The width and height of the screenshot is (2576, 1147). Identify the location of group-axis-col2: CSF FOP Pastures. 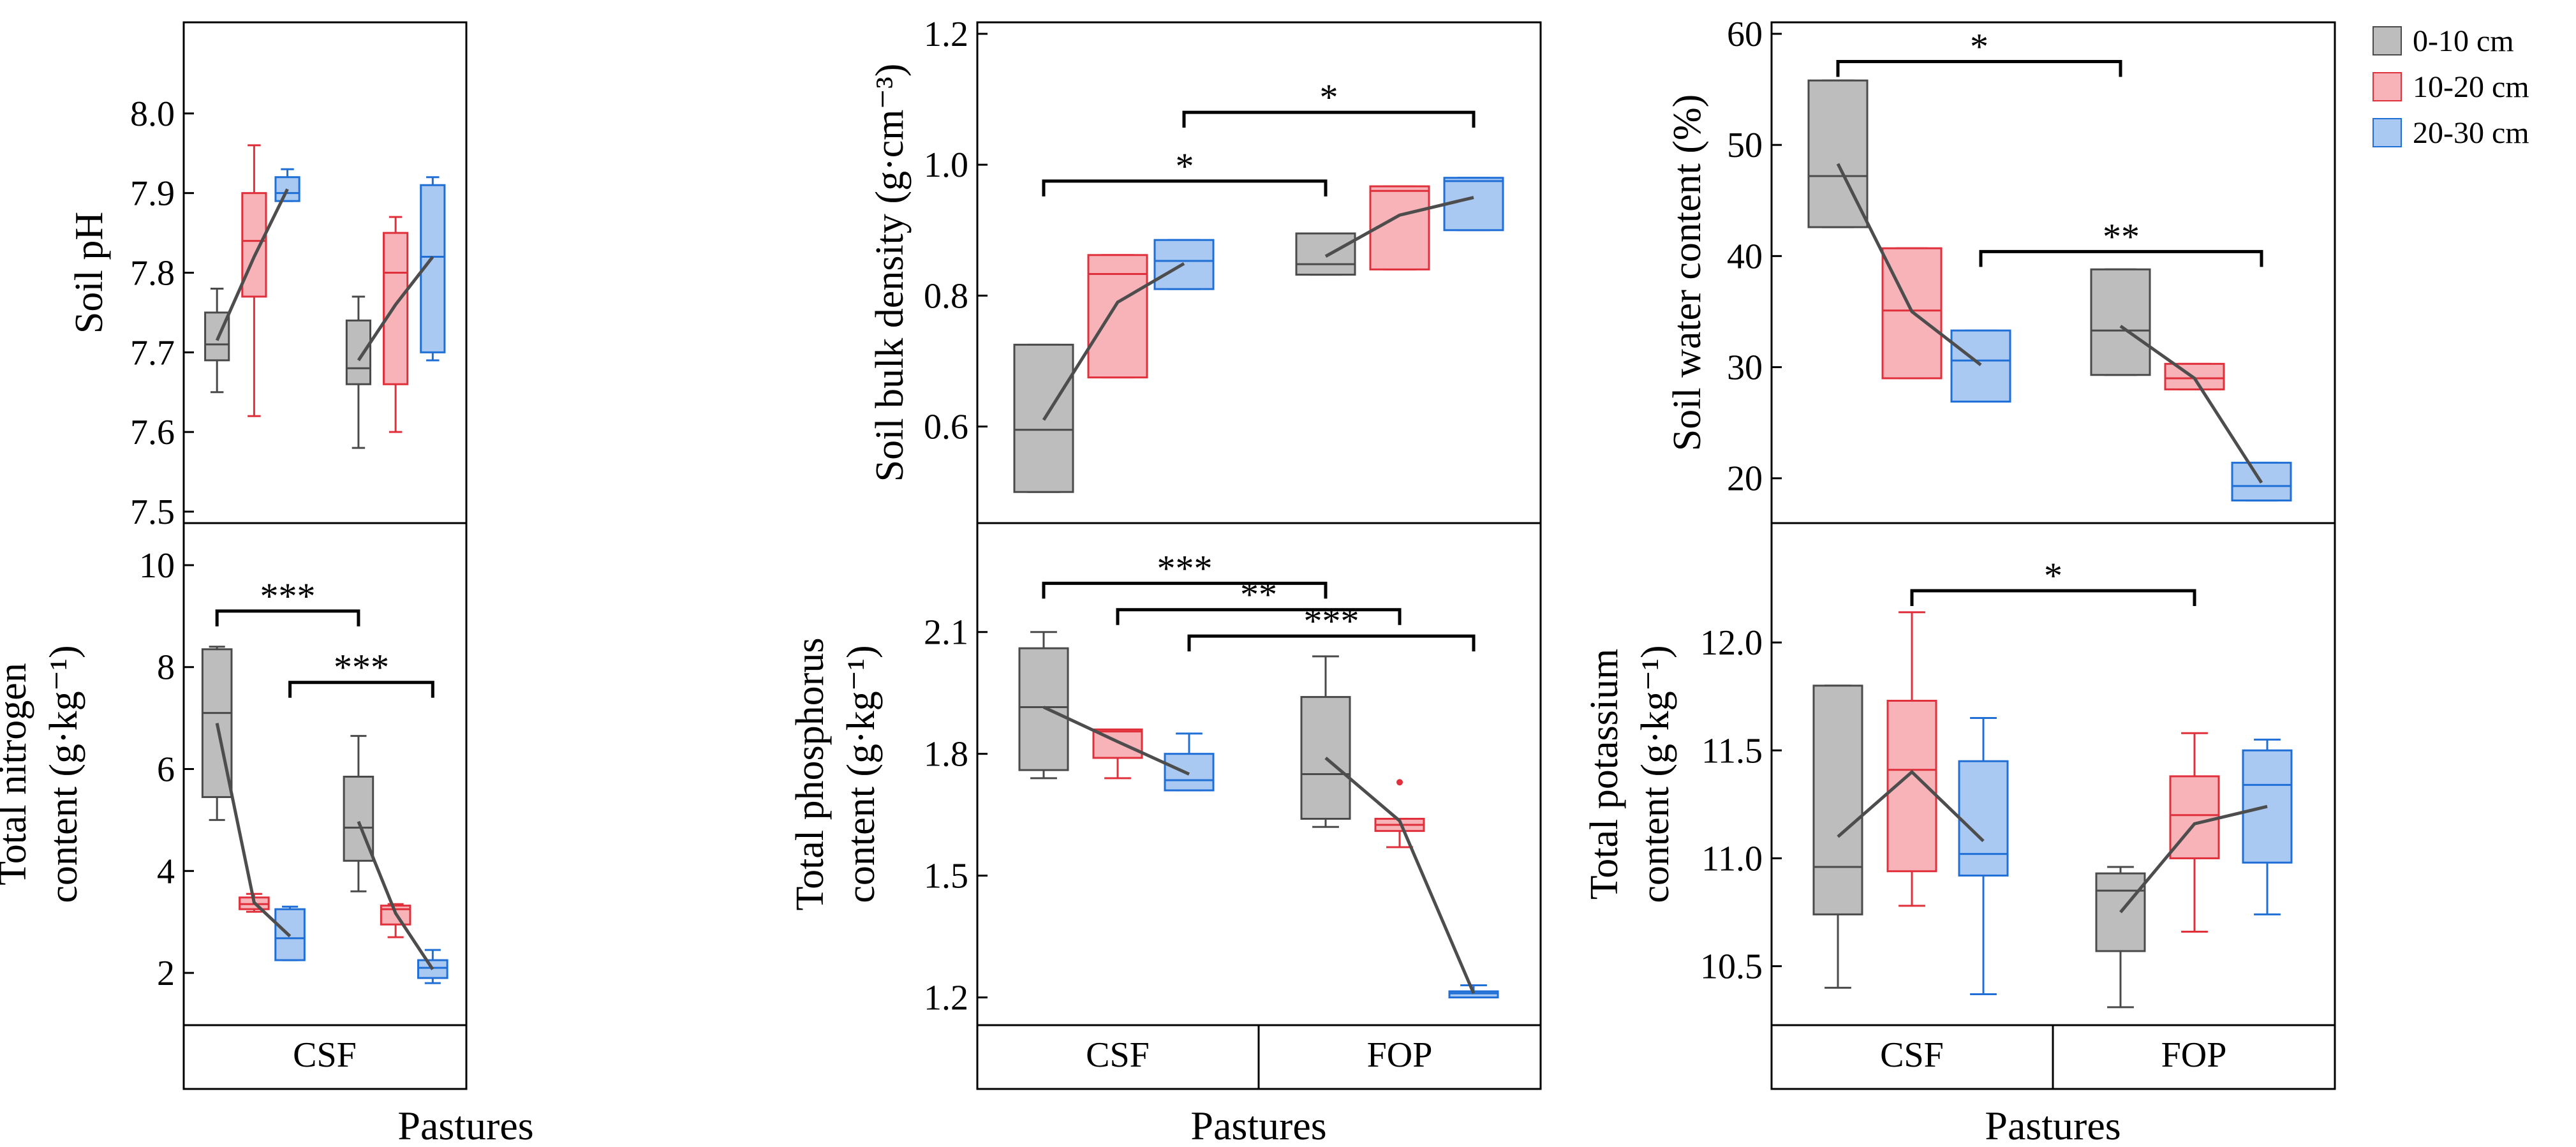
(1259, 1085).